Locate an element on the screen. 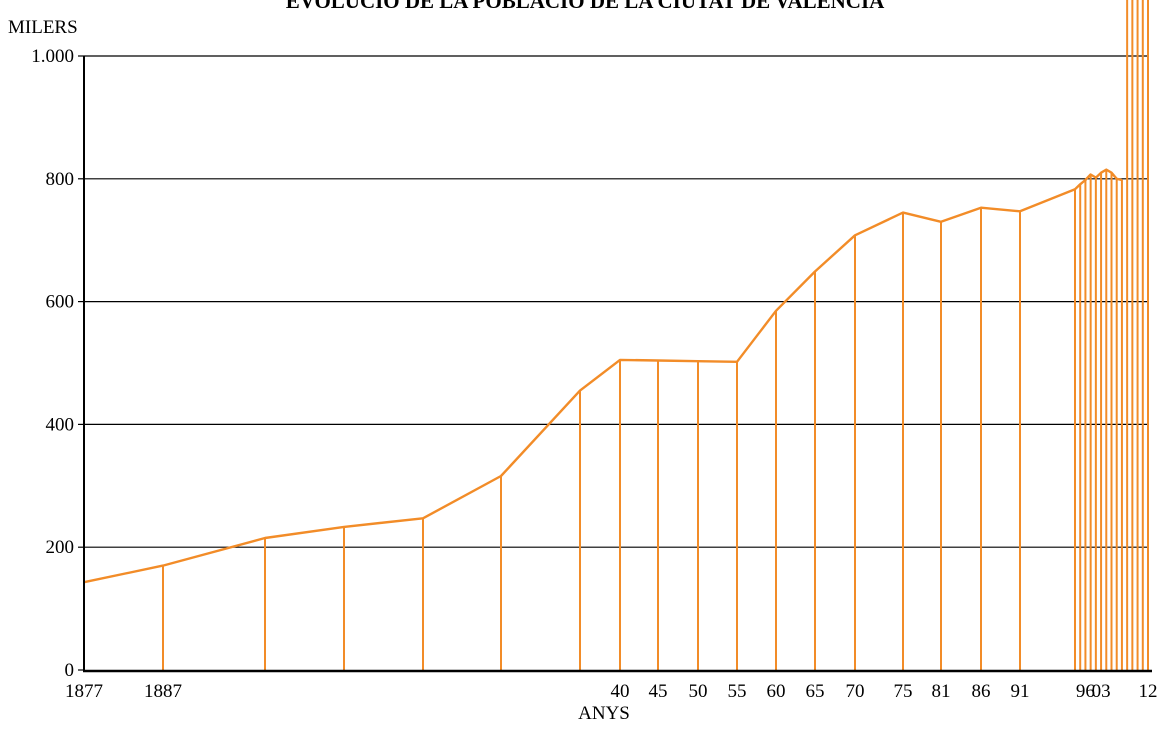 The width and height of the screenshot is (1169, 754). x-tick-label: 81 is located at coordinates (941, 691).